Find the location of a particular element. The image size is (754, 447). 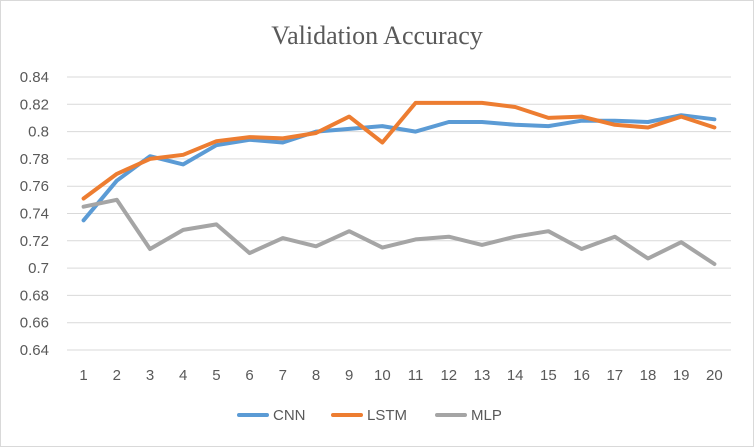

legend: CNN LSTM MLP is located at coordinates (369, 415).